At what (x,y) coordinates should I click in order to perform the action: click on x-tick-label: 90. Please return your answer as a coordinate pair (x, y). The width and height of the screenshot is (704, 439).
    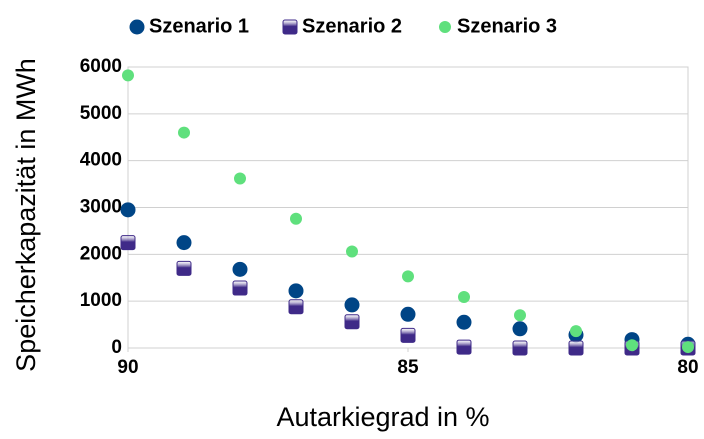
    Looking at the image, I should click on (127, 367).